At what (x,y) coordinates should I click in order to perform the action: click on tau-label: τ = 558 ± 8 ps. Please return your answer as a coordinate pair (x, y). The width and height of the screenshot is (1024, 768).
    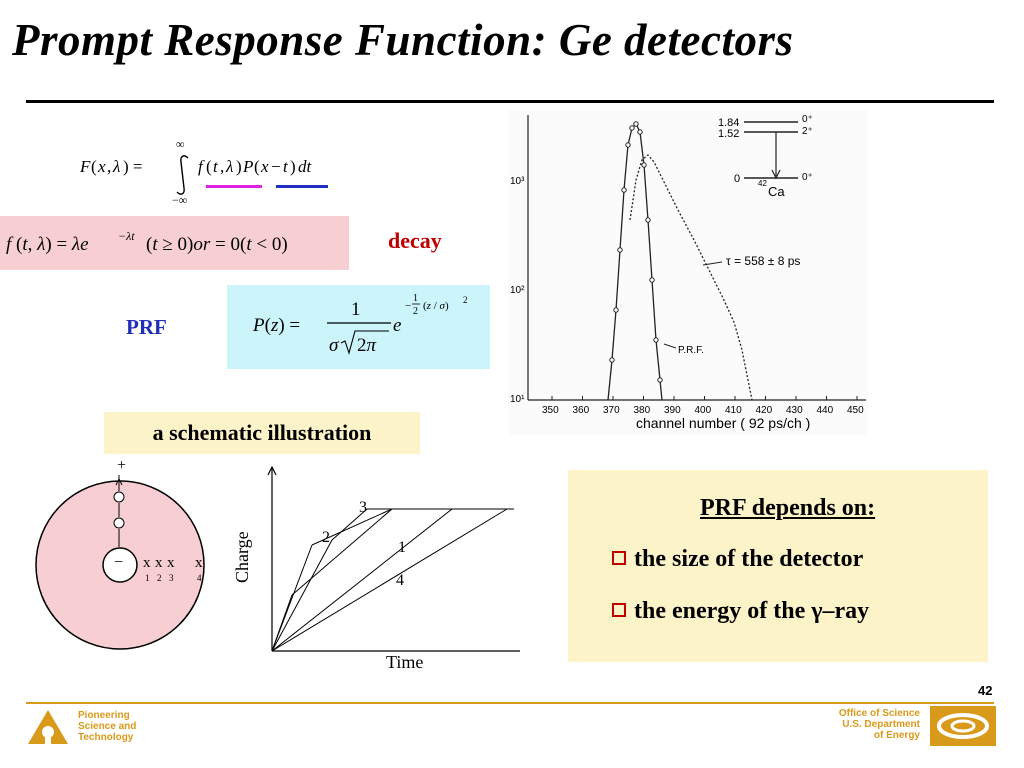
    Looking at the image, I should click on (763, 261).